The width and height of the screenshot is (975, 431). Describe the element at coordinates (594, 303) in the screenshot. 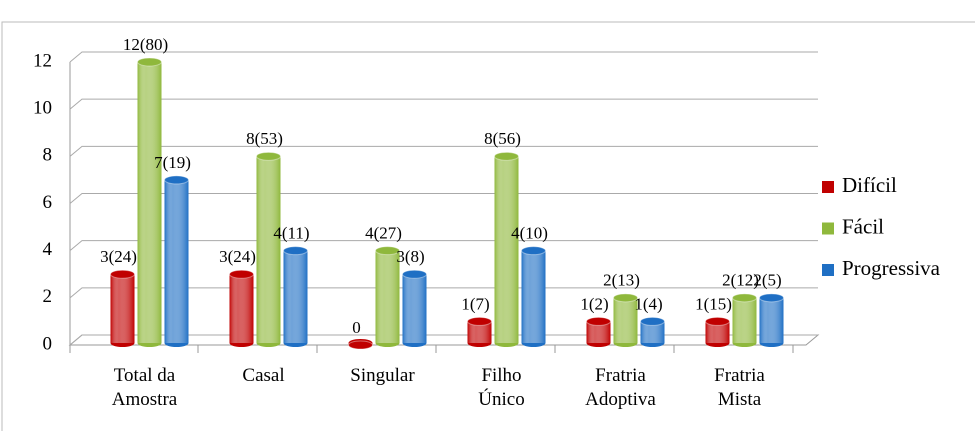

I see `data-label: 1(2)` at that location.